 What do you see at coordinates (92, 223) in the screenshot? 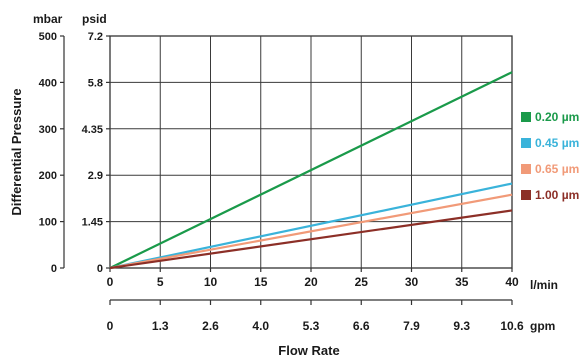
I see `y-tick-label-psid: 1.45` at bounding box center [92, 223].